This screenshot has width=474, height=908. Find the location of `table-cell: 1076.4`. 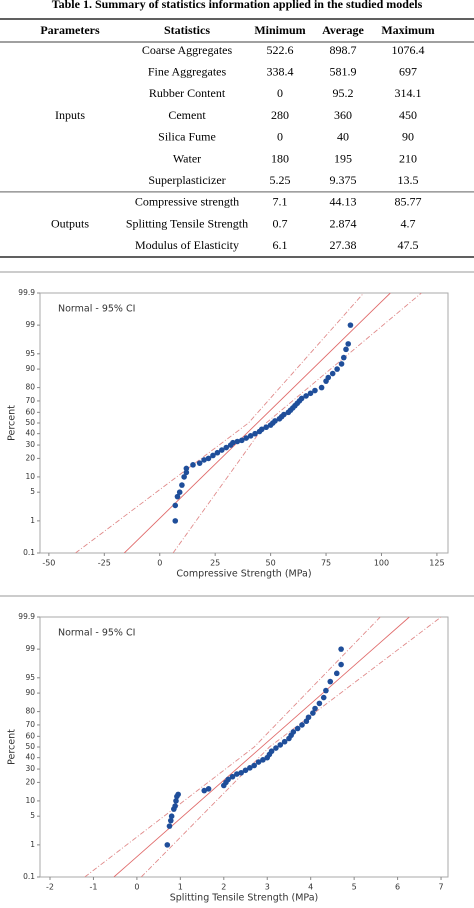

table-cell: 1076.4 is located at coordinates (408, 50).